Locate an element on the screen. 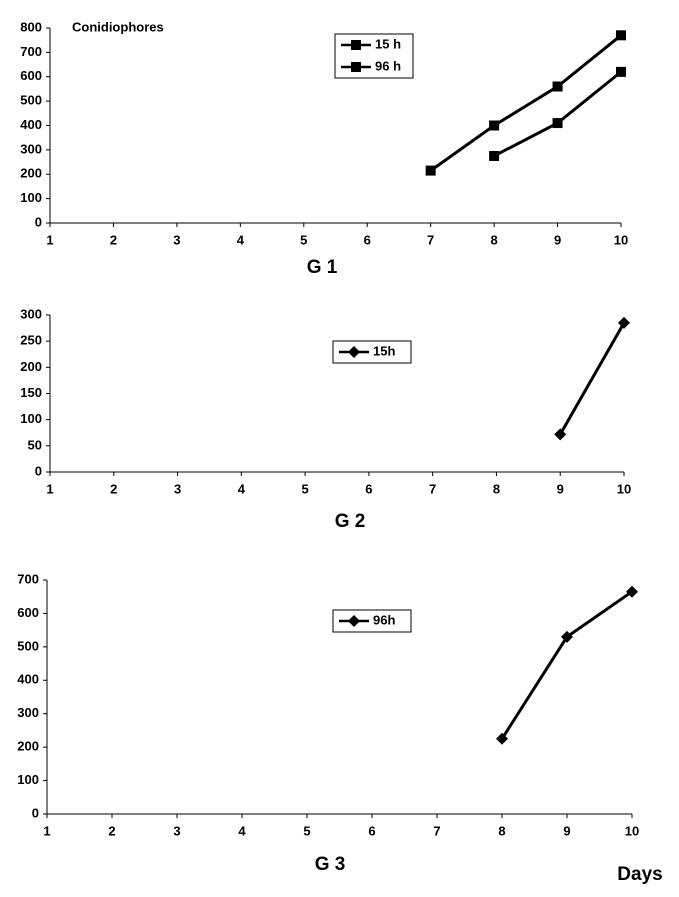 This screenshot has height=897, width=679. y-tick-label: 250 is located at coordinates (31, 340).